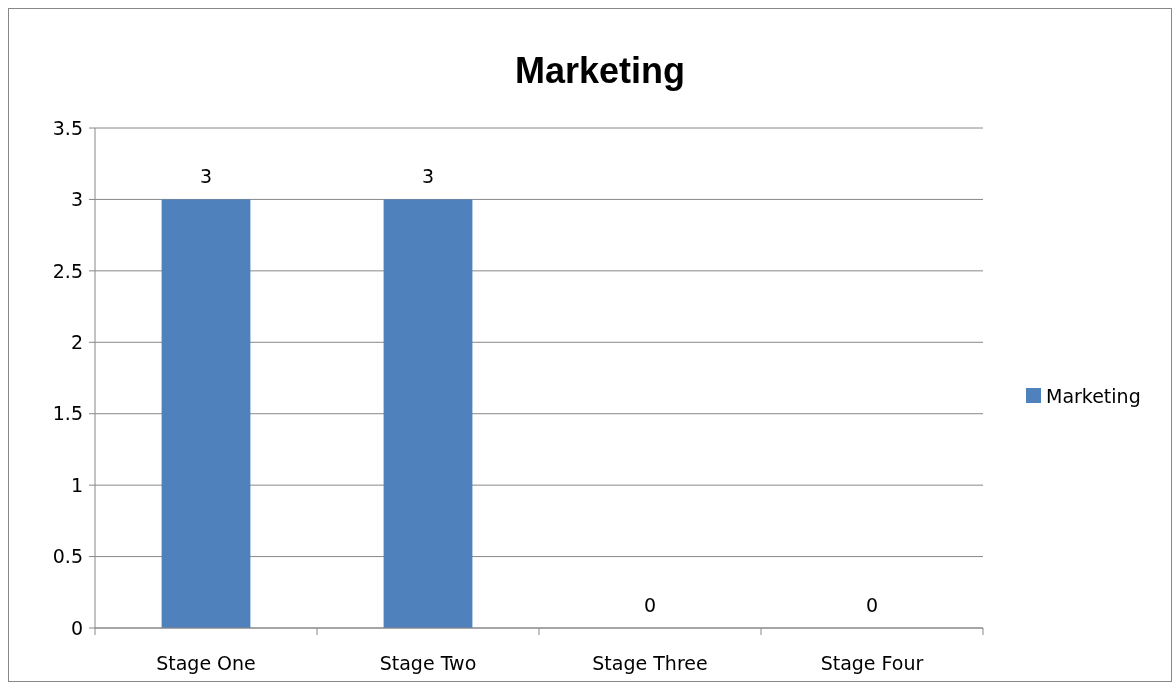  Describe the element at coordinates (76, 199) in the screenshot. I see `y-tick-label: 3` at that location.